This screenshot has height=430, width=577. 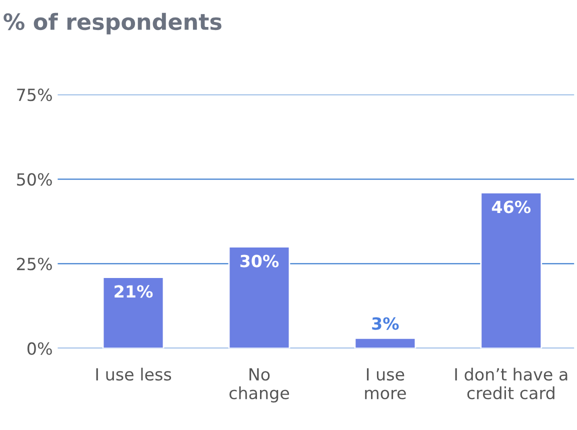 I want to click on y-tick-label: 25%, so click(x=34, y=264).